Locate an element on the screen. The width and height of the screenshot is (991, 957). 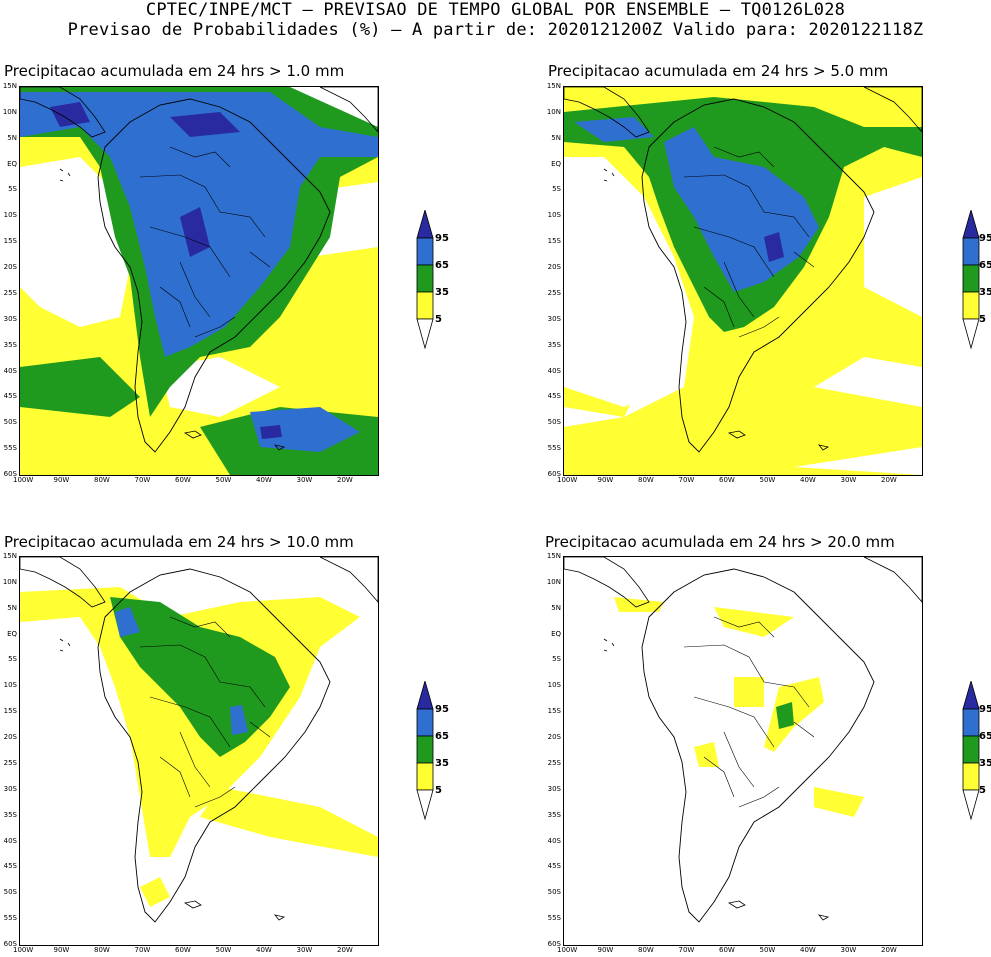
legend-panel-2: 95 65 35 5 is located at coordinates (976, 280).